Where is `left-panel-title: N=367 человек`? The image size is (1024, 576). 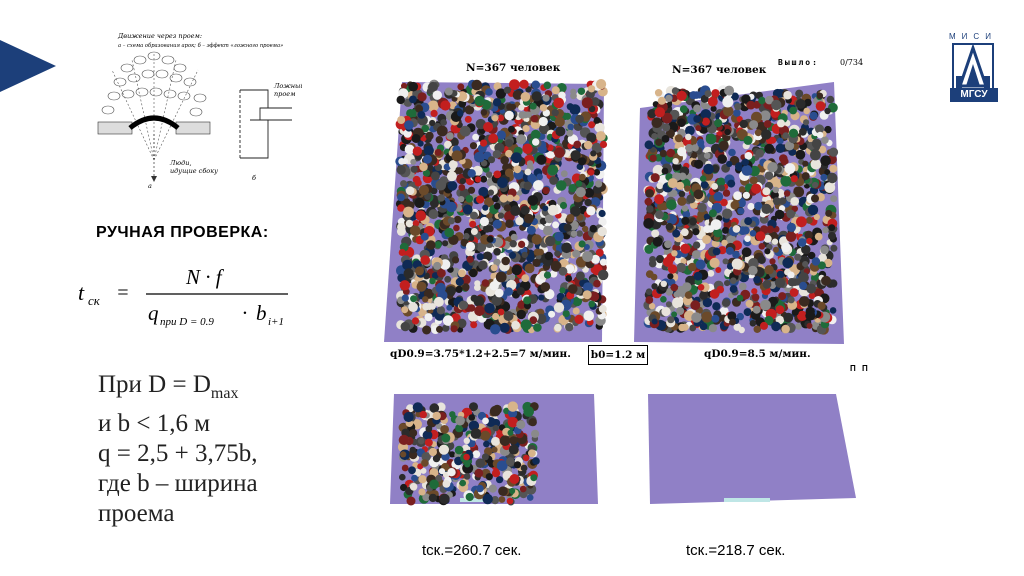 left-panel-title: N=367 человек is located at coordinates (513, 68).